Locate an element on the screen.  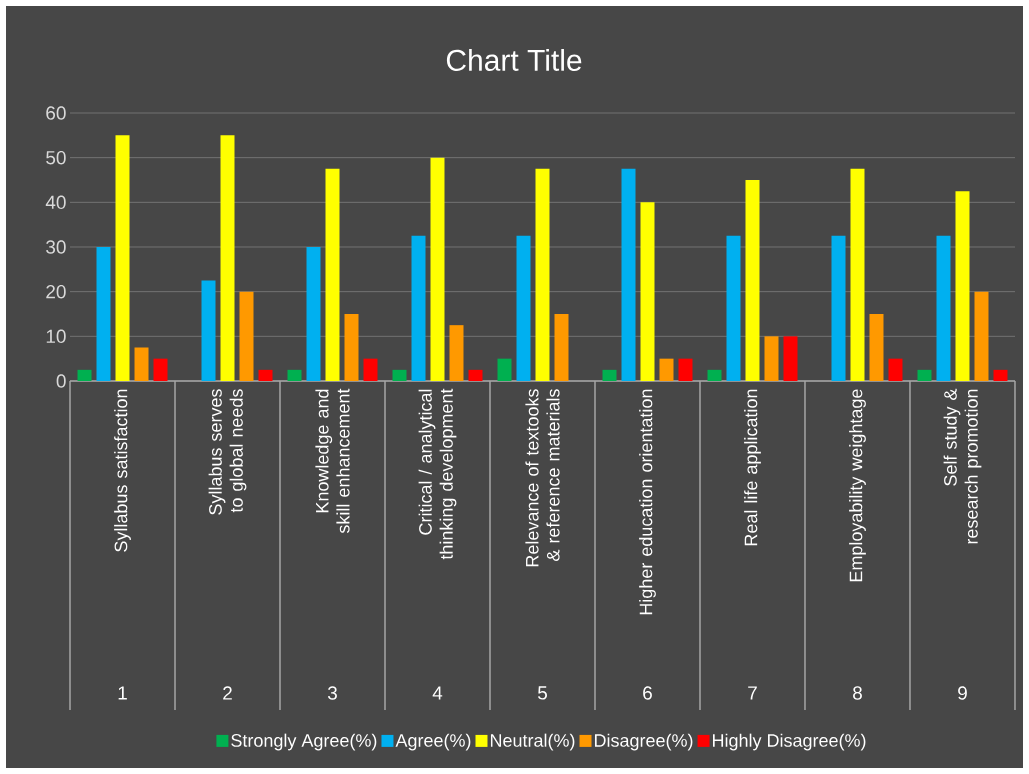
text: 6 is located at coordinates (647, 693).